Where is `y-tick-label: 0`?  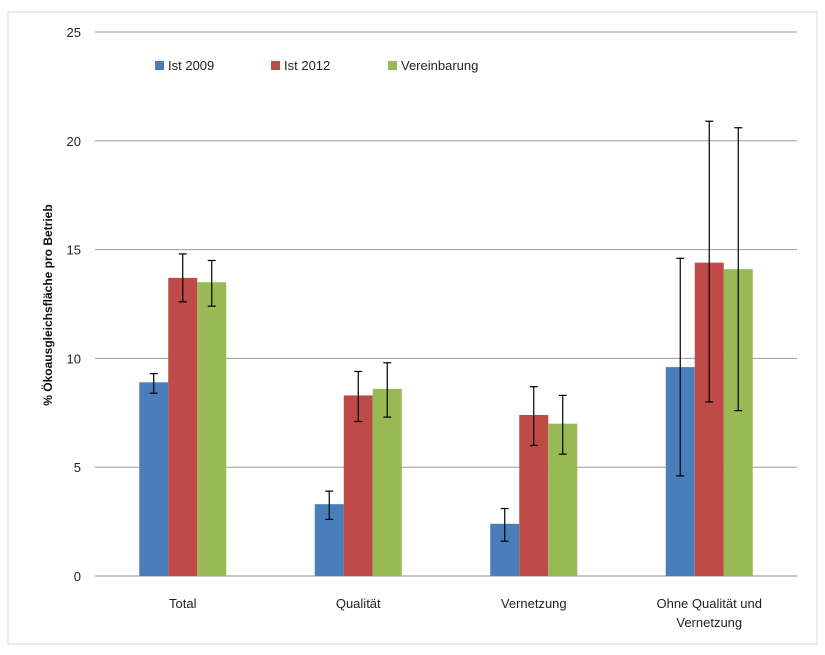 y-tick-label: 0 is located at coordinates (77, 576).